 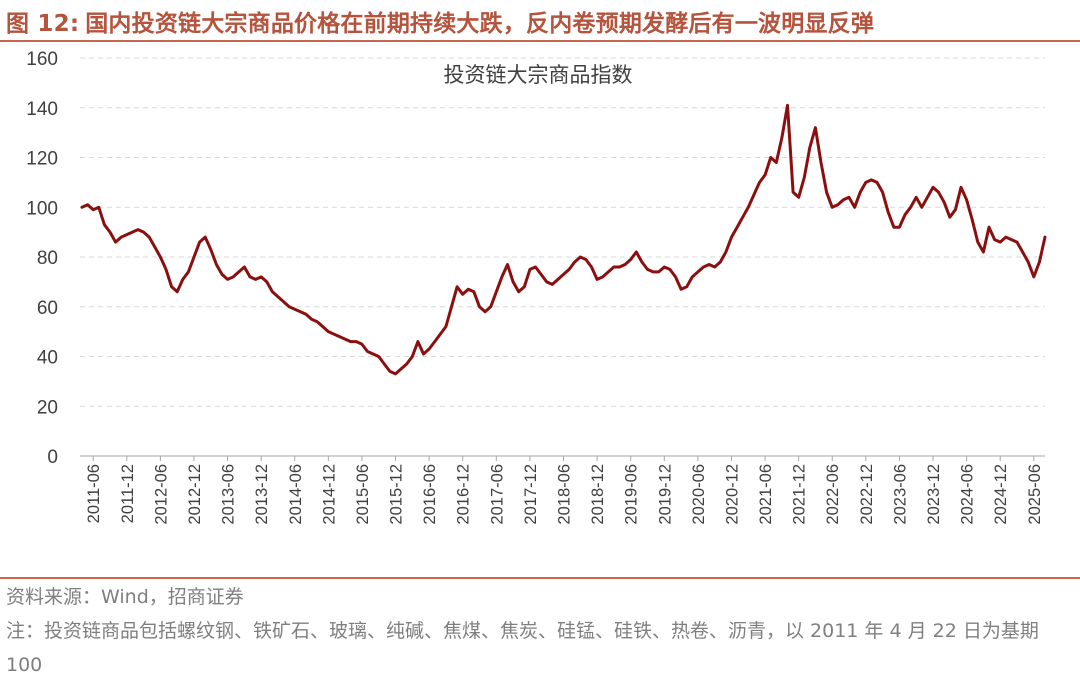 What do you see at coordinates (52, 457) in the screenshot?
I see `y-tick-label: 0` at bounding box center [52, 457].